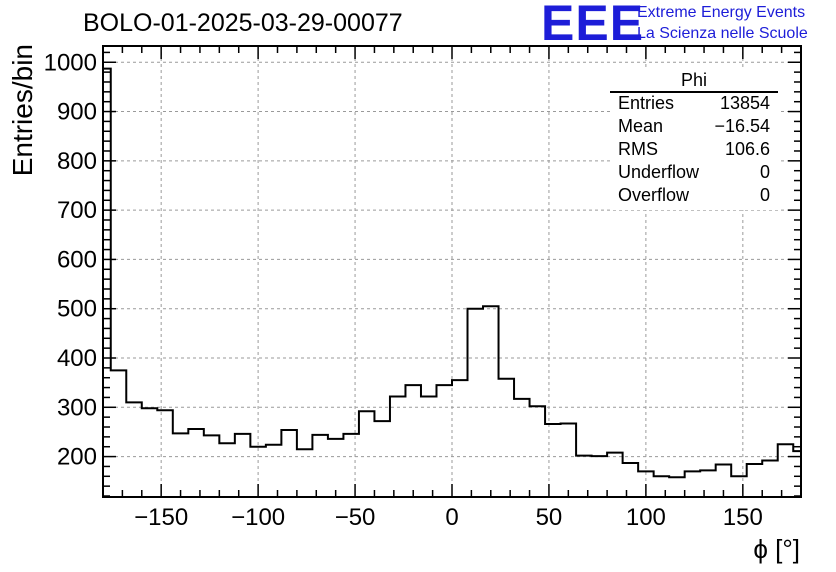 The width and height of the screenshot is (836, 572). I want to click on eee-logo: EEE, so click(593, 25).